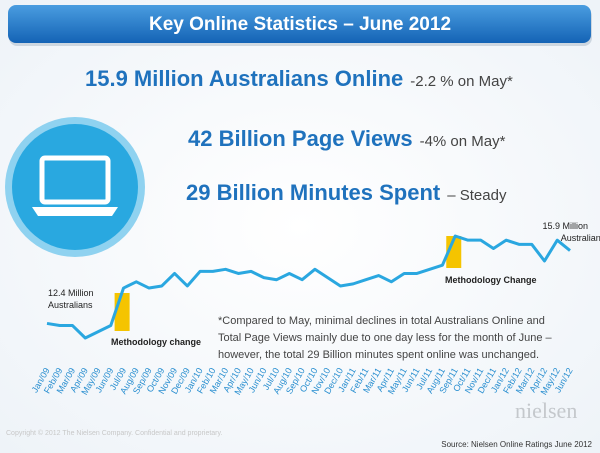 The width and height of the screenshot is (600, 453). I want to click on brand-watermark: nielsen, so click(546, 410).